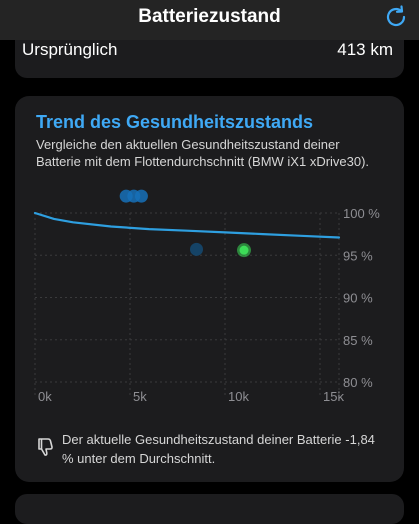  Describe the element at coordinates (358, 298) in the screenshot. I see `y-tick-label: 90 %` at that location.